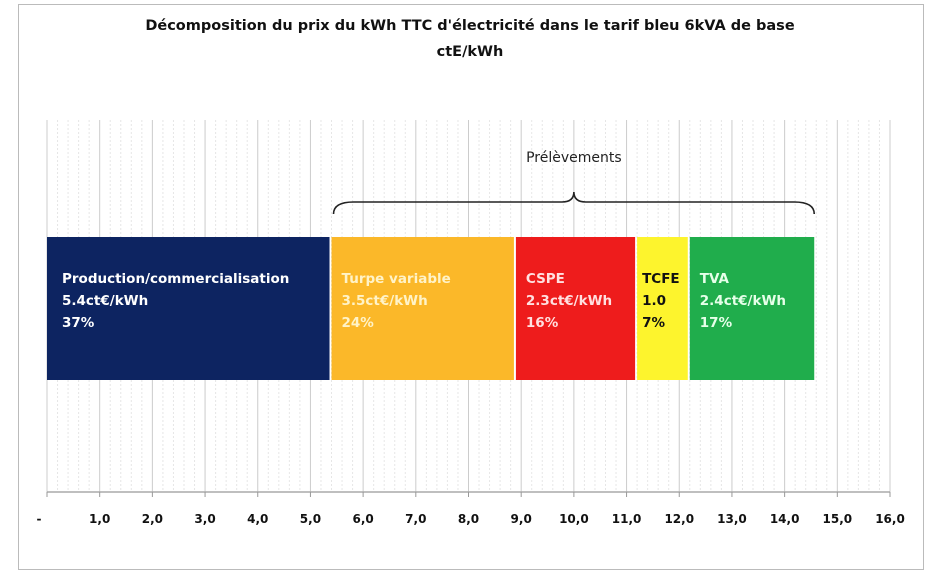 The image size is (938, 581). Describe the element at coordinates (175, 279) in the screenshot. I see `bar-label-name: Production/commercialisation` at that location.